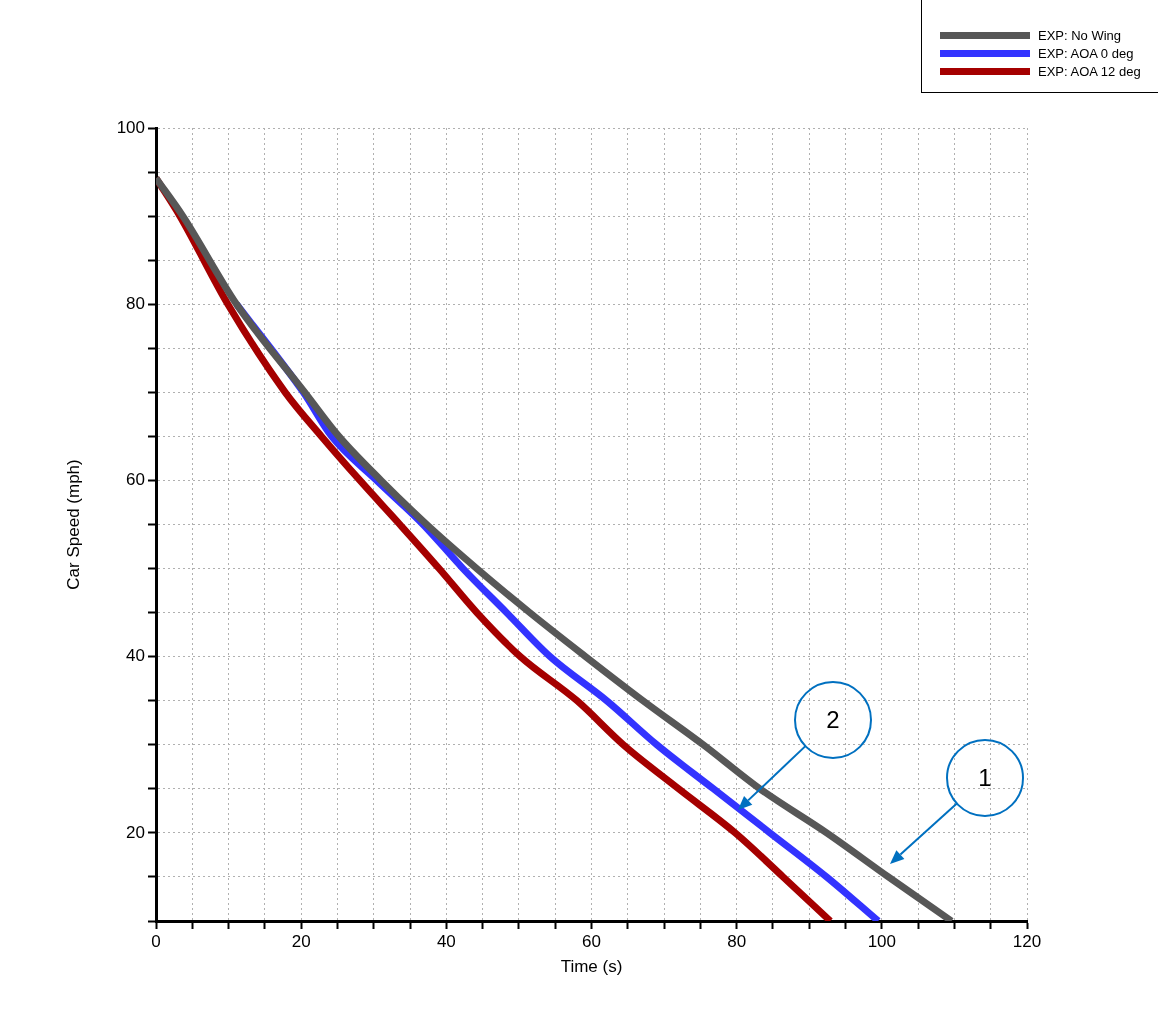 This screenshot has width=1158, height=1032. What do you see at coordinates (591, 941) in the screenshot?
I see `x-tick-label: 60` at bounding box center [591, 941].